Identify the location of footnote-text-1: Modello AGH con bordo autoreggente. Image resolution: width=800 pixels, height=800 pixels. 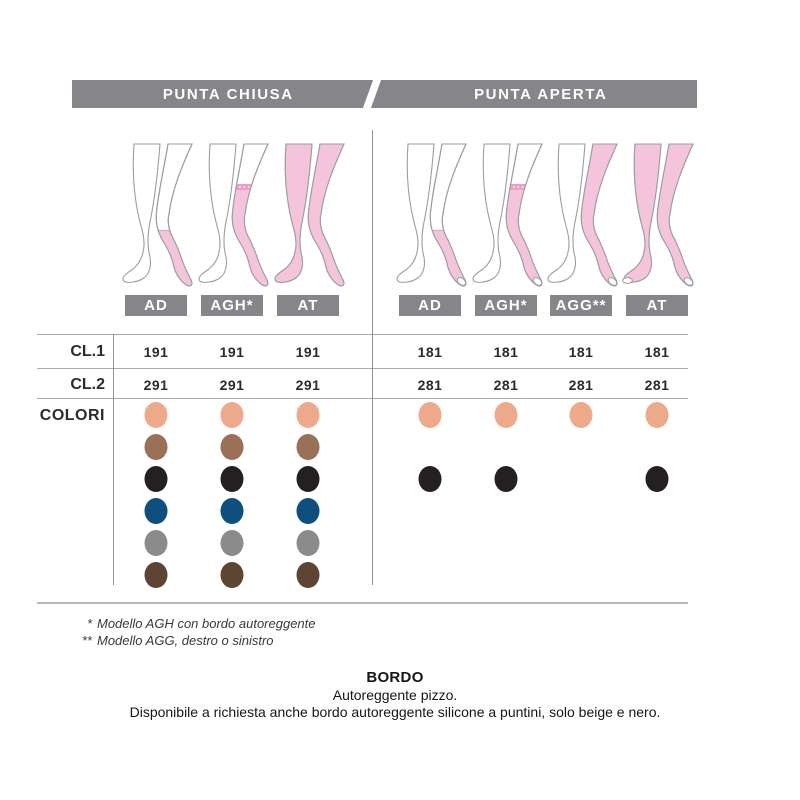
(206, 623).